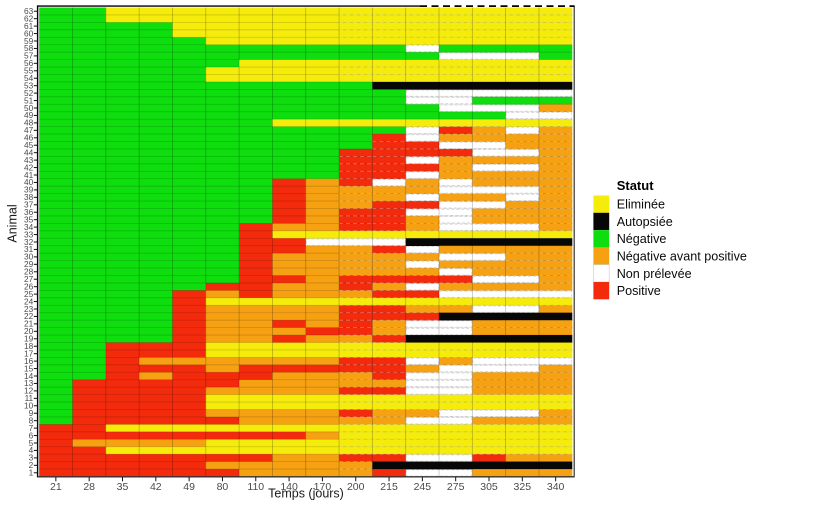  I want to click on svg-text: 340, so click(556, 487).